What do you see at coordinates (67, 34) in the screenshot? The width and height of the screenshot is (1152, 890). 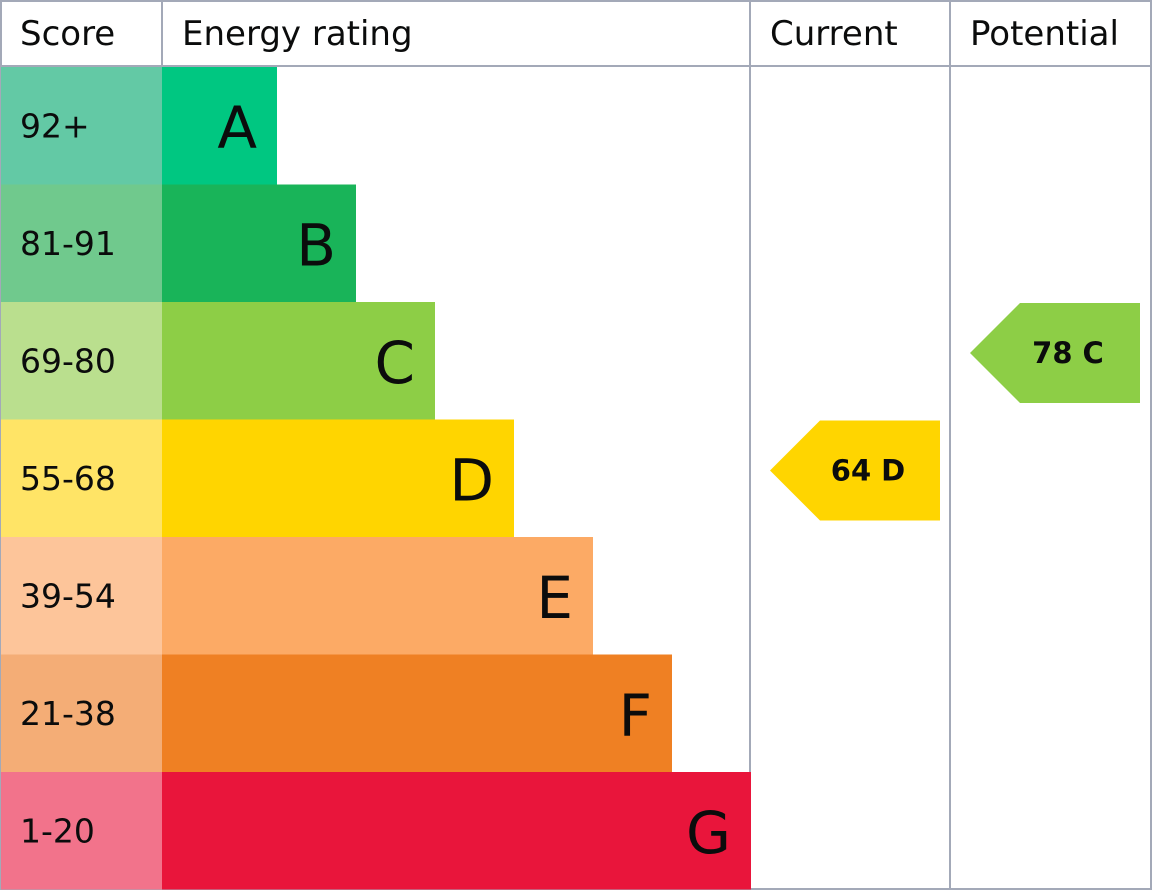 I see `header-score: Score` at bounding box center [67, 34].